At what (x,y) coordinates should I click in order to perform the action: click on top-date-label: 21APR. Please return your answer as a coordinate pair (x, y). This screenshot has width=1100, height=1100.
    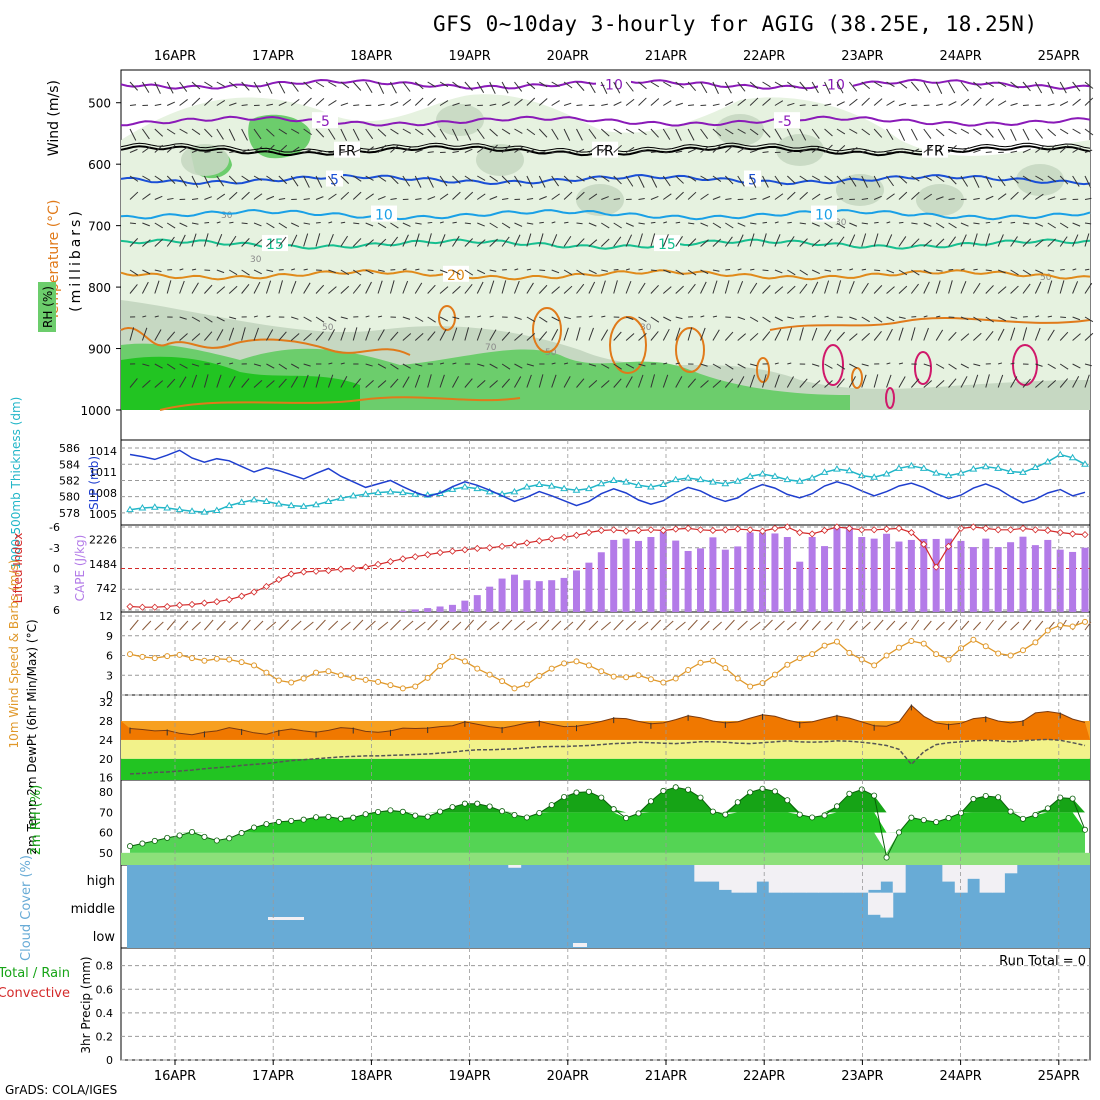
    Looking at the image, I should click on (666, 56).